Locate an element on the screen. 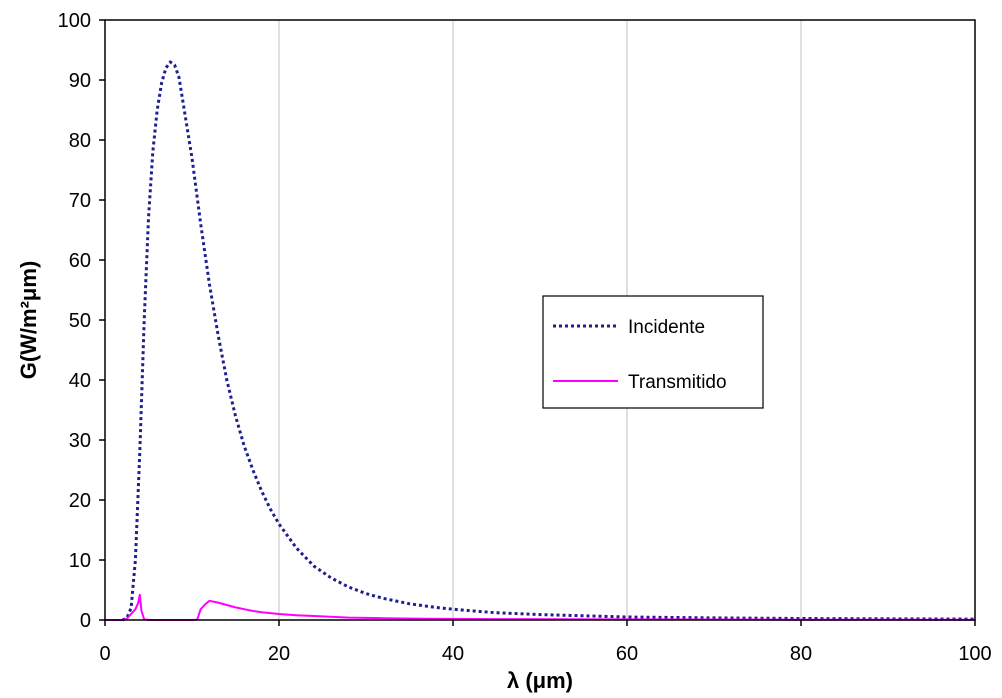 Image resolution: width=1002 pixels, height=698 pixels. series-line-transmitido is located at coordinates (540, 607).